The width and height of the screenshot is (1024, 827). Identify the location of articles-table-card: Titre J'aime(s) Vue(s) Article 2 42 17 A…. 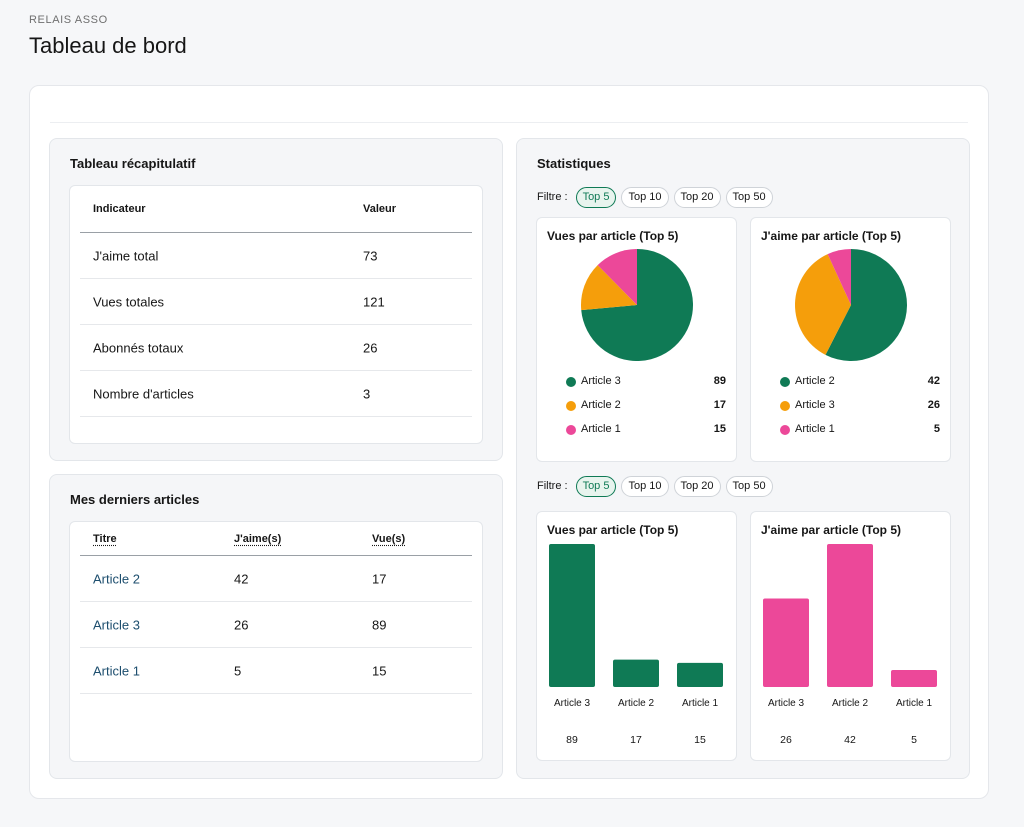
(276, 641).